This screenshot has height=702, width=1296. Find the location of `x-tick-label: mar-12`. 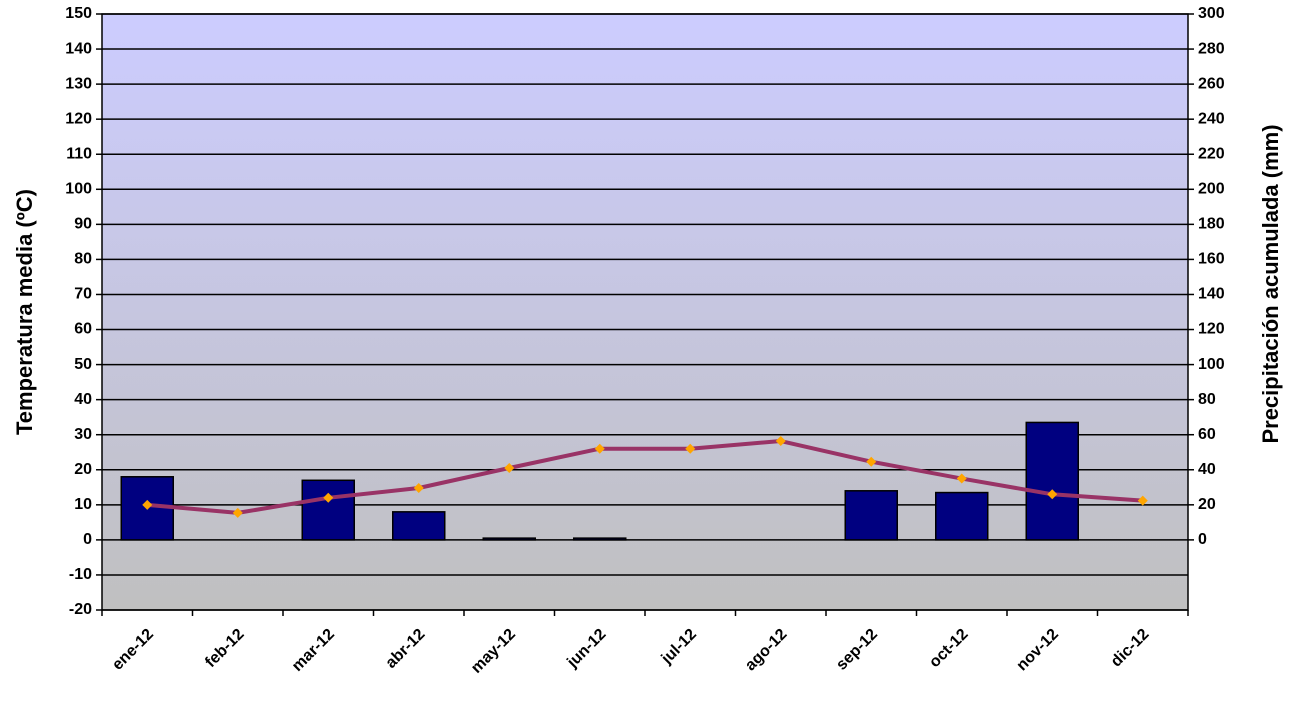

x-tick-label: mar-12 is located at coordinates (313, 650).